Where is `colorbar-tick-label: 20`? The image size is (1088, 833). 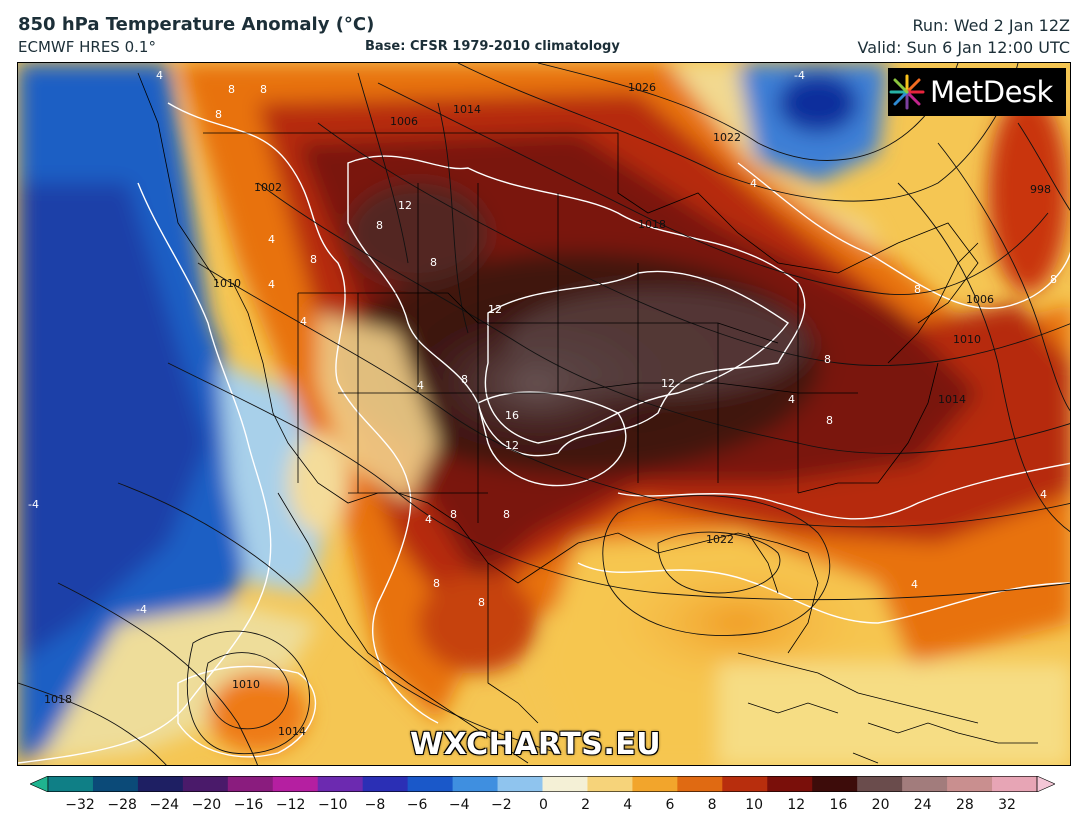
colorbar-tick-label: 20 is located at coordinates (880, 805).